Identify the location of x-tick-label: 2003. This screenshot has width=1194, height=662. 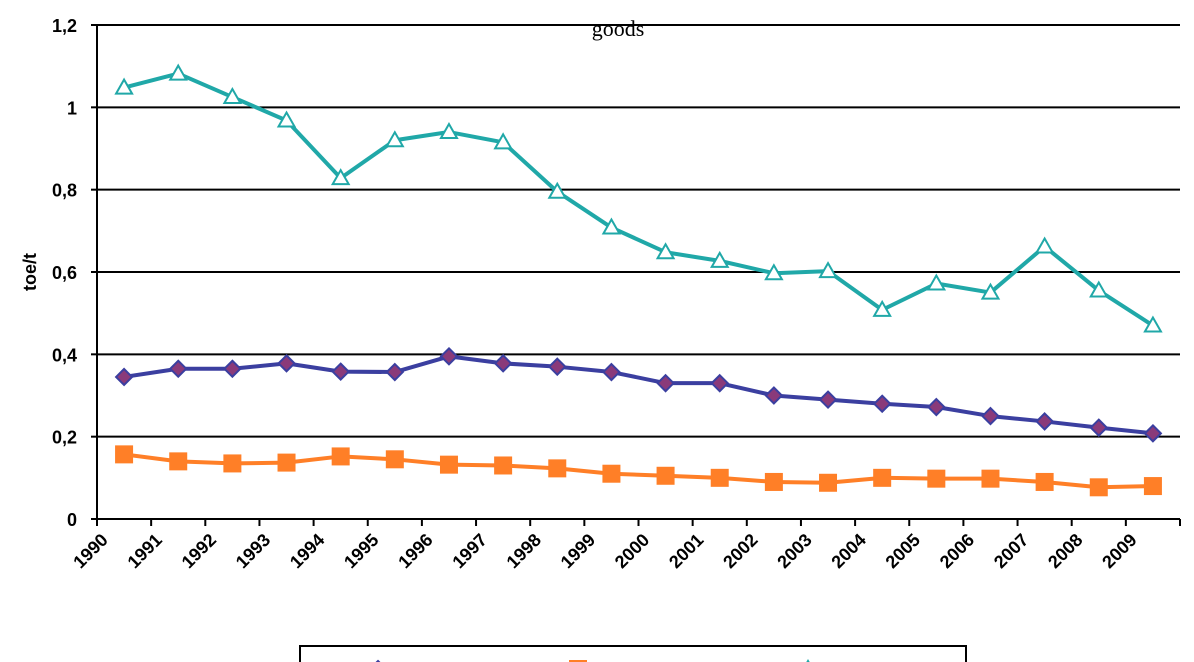
(794, 551).